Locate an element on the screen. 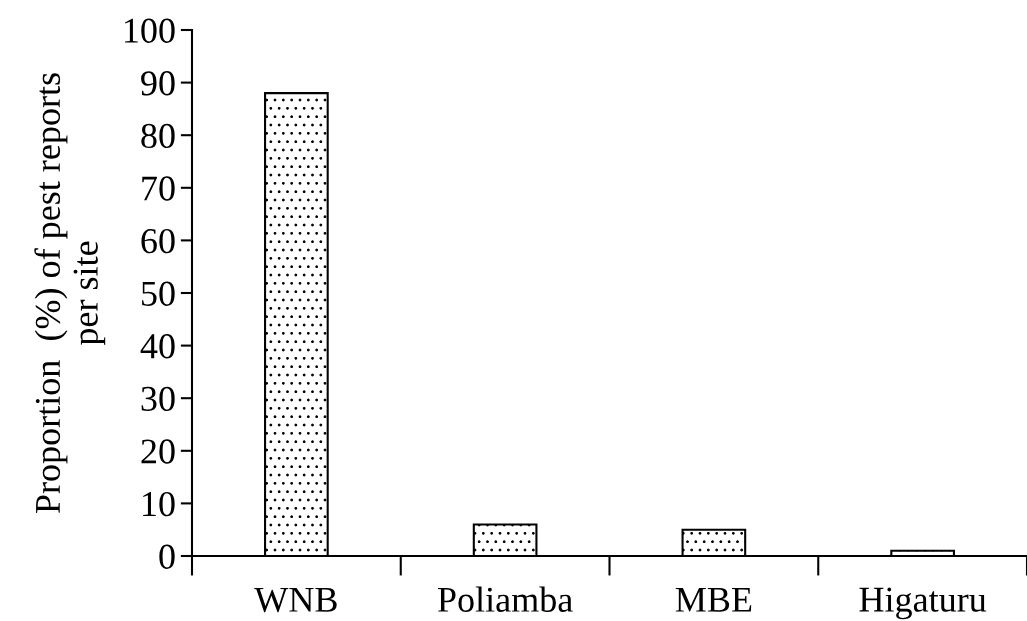 This screenshot has height=621, width=1027. y-tick-label: 10 is located at coordinates (159, 504).